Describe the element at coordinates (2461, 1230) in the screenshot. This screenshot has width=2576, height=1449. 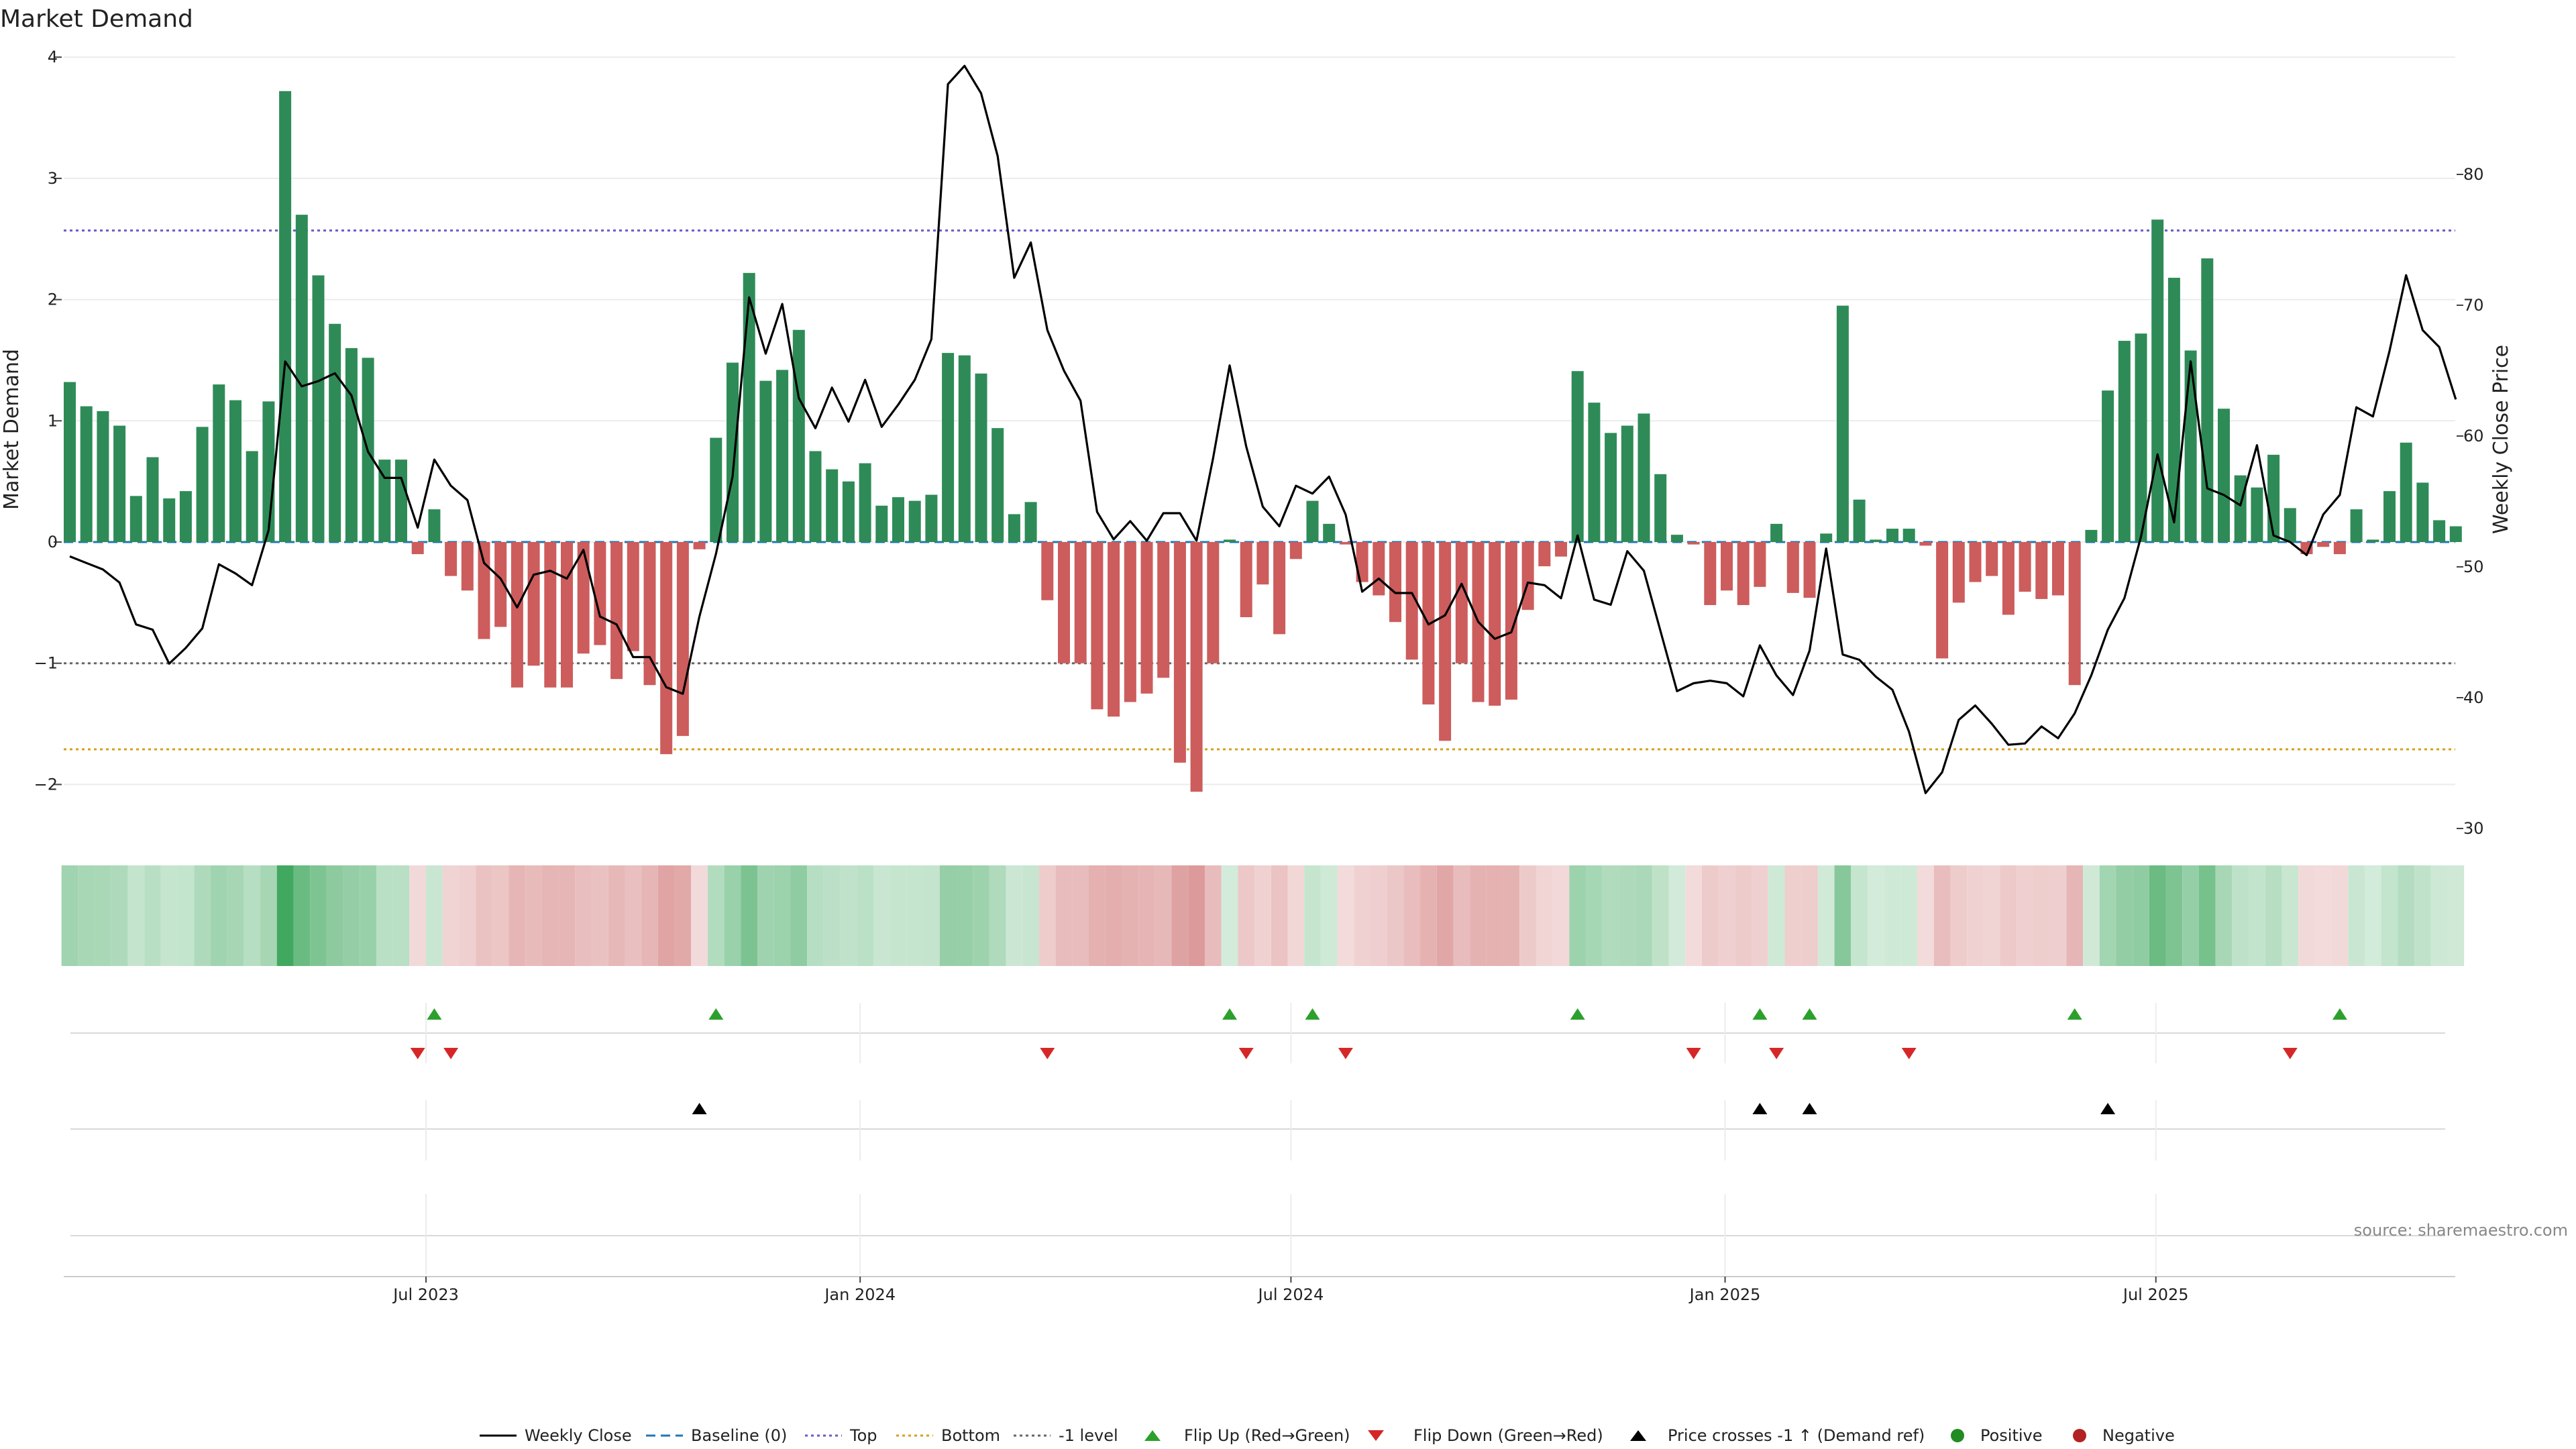
I see `source-note: source: sharemaestro.com` at that location.